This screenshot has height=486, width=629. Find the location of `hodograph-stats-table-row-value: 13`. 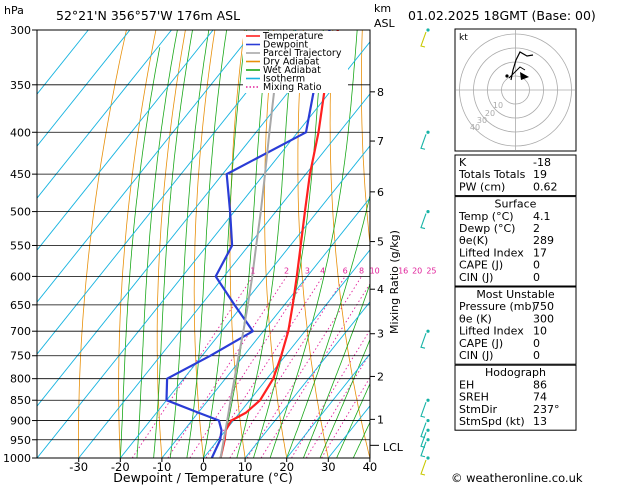

hodograph-stats-table-row-value: 13 is located at coordinates (540, 421).